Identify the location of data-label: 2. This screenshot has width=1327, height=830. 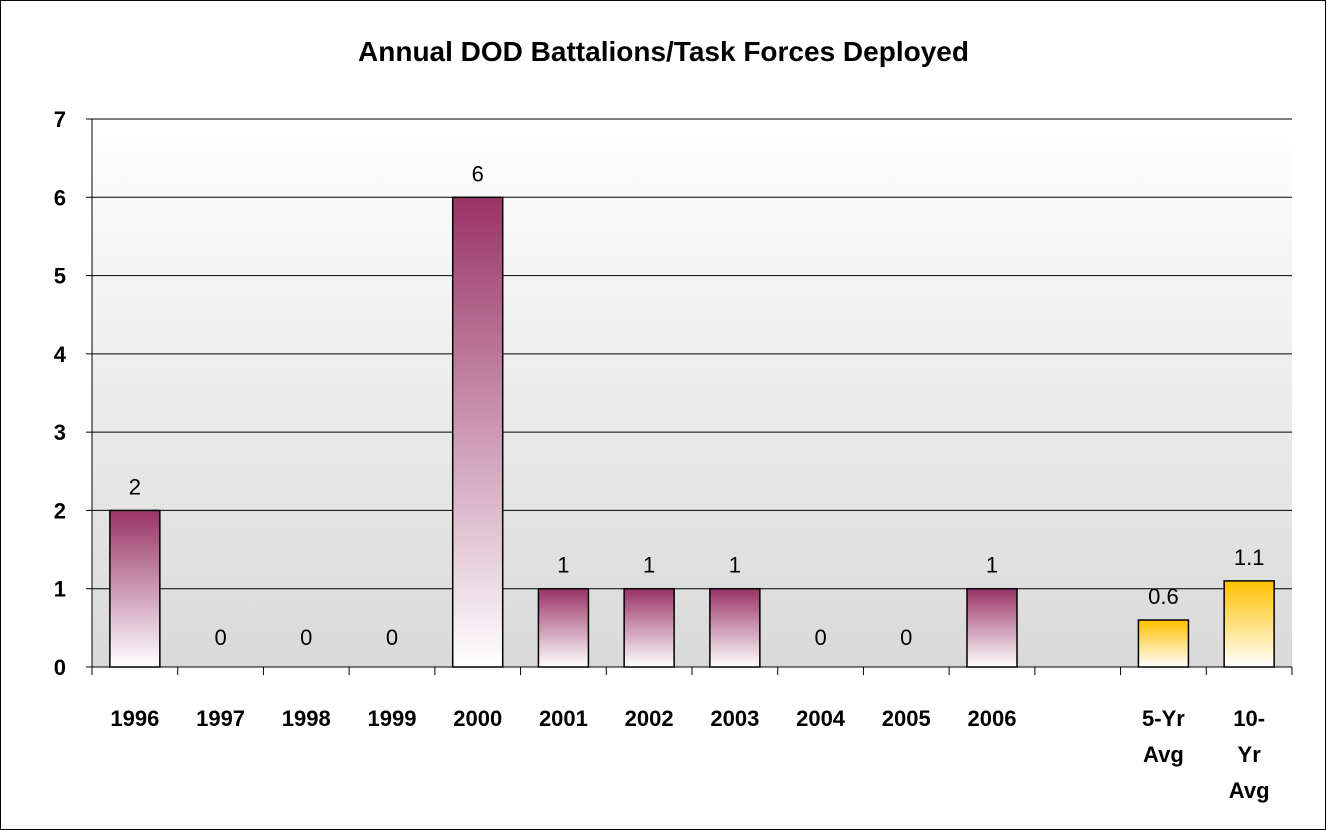
(135, 486).